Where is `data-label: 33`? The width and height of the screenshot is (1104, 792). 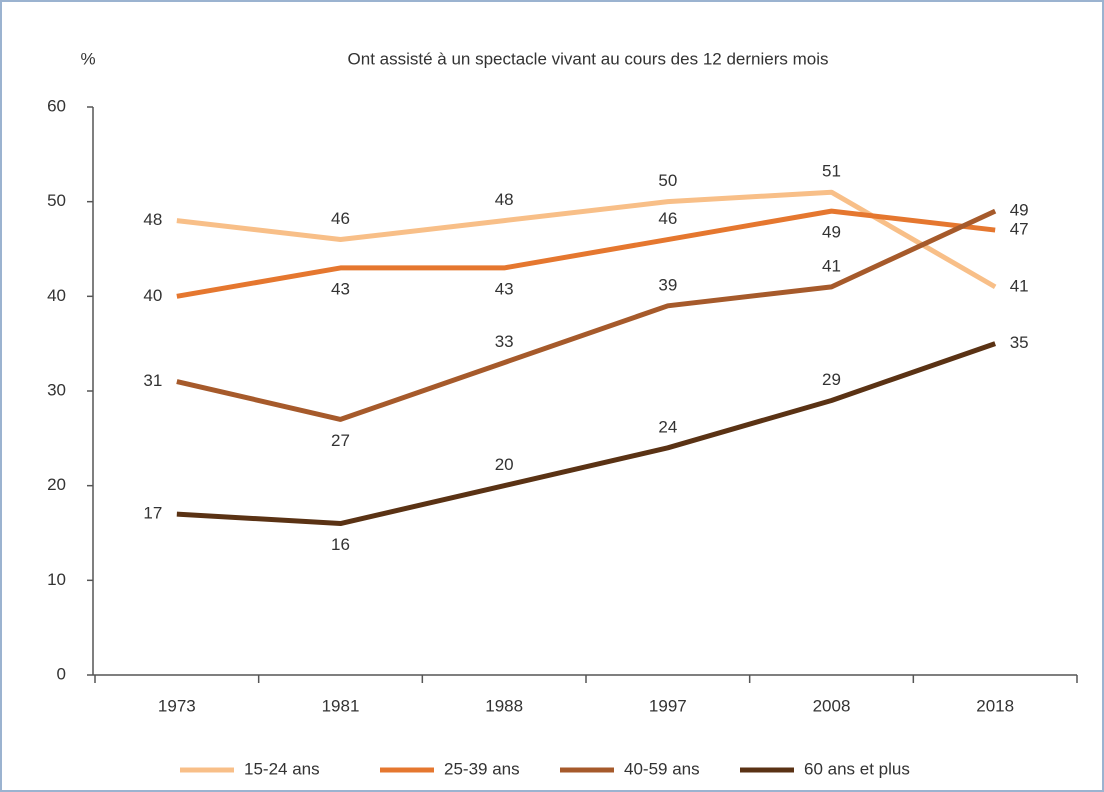 data-label: 33 is located at coordinates (504, 341).